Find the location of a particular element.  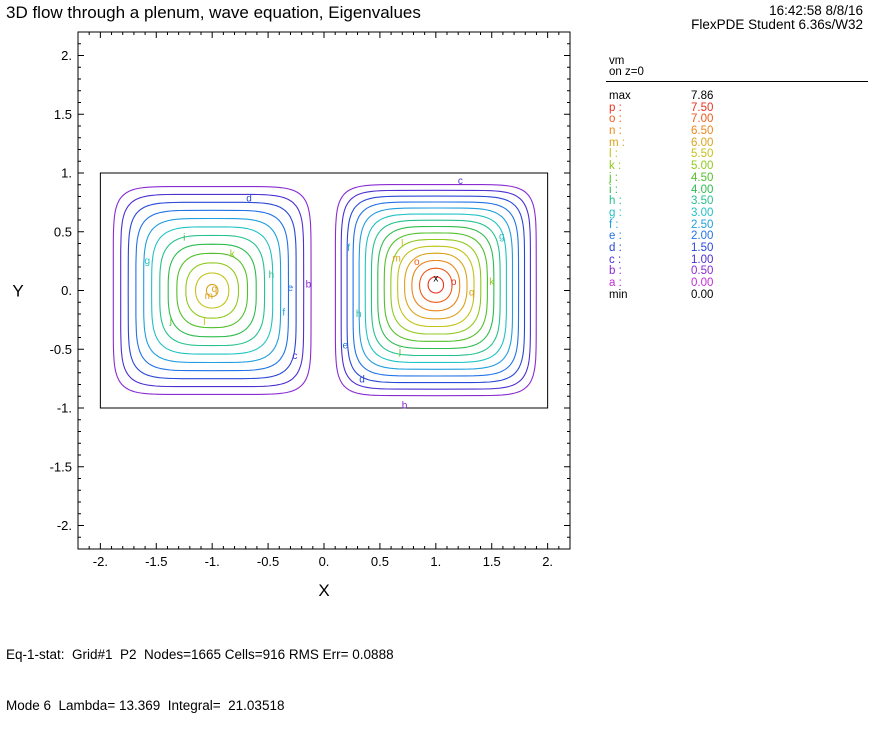

legend-value: 6.00 is located at coordinates (702, 142).